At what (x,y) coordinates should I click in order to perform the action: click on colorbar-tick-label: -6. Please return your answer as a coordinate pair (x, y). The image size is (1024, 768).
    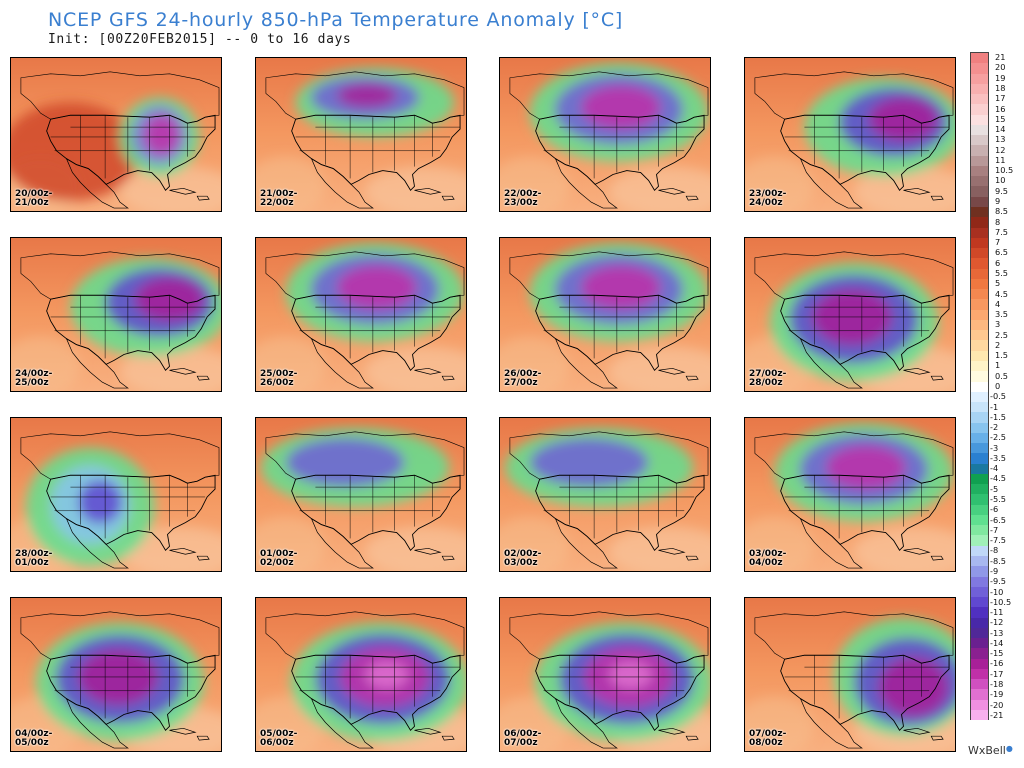
    Looking at the image, I should click on (994, 509).